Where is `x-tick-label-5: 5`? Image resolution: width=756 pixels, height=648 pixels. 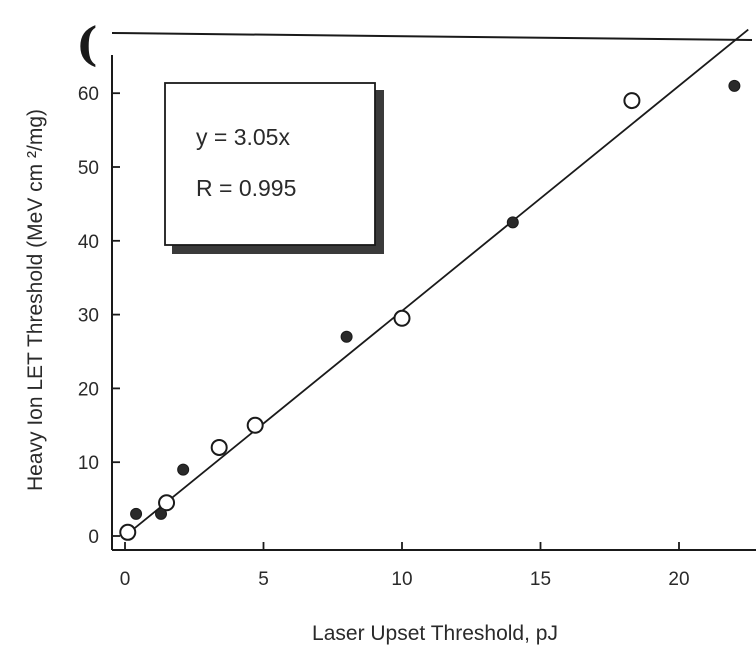 x-tick-label-5: 5 is located at coordinates (263, 579).